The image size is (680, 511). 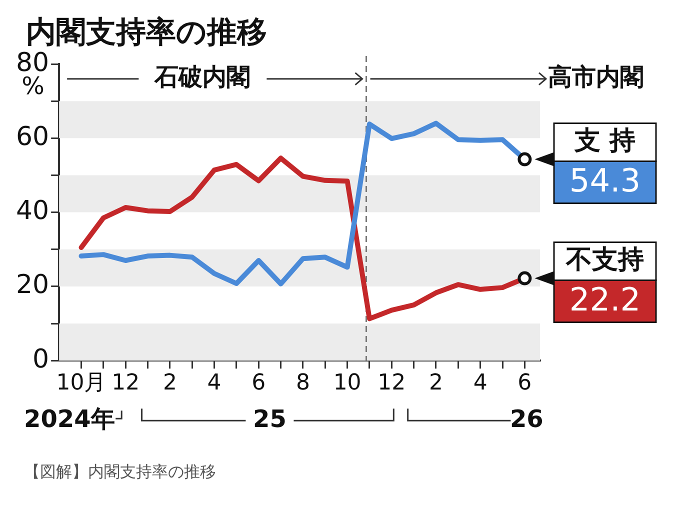 What do you see at coordinates (347, 383) in the screenshot?
I see `x-tick-label: 10` at bounding box center [347, 383].